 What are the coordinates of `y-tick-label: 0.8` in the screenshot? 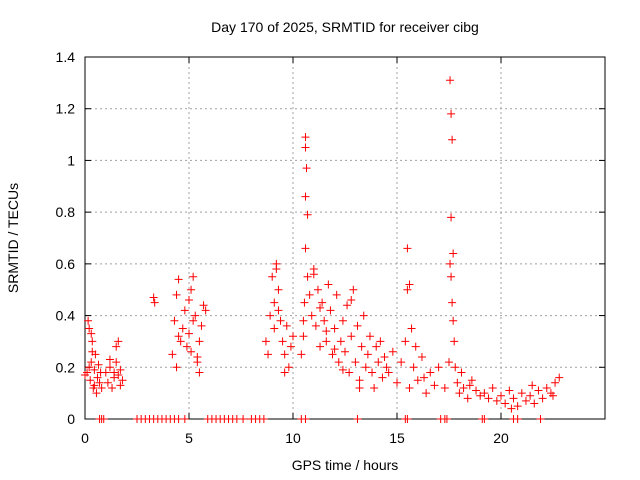 It's located at (66, 212).